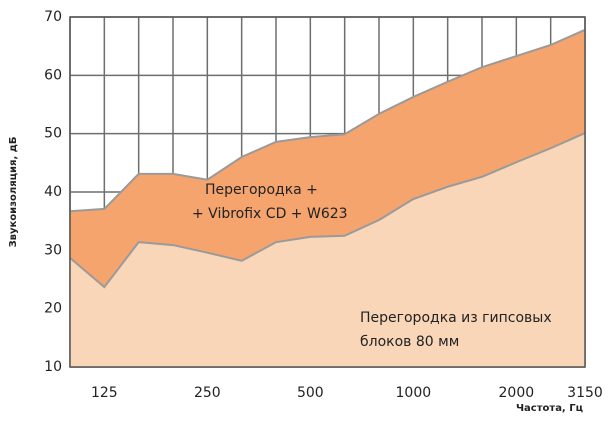 Image resolution: width=609 pixels, height=429 pixels. I want to click on y-tick-label: 40, so click(53, 192).